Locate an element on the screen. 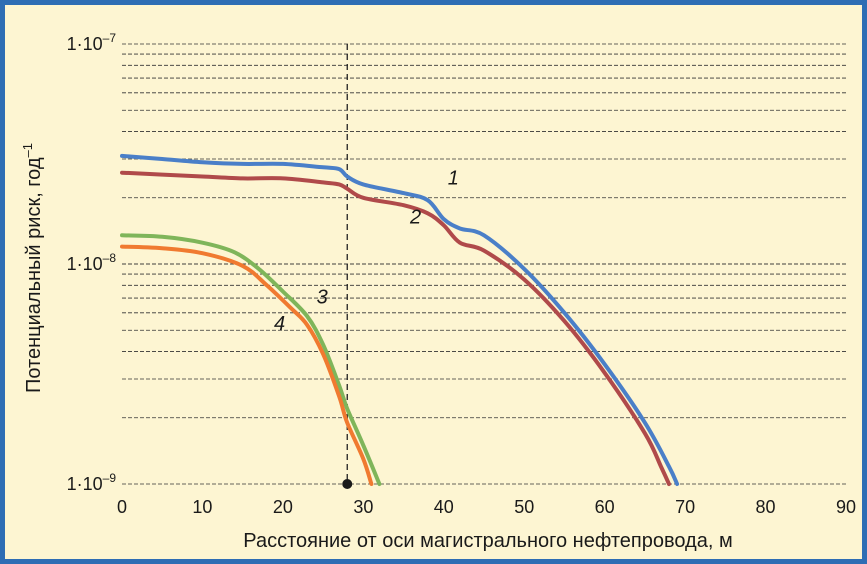  x-tick-label: 70 is located at coordinates (685, 507).